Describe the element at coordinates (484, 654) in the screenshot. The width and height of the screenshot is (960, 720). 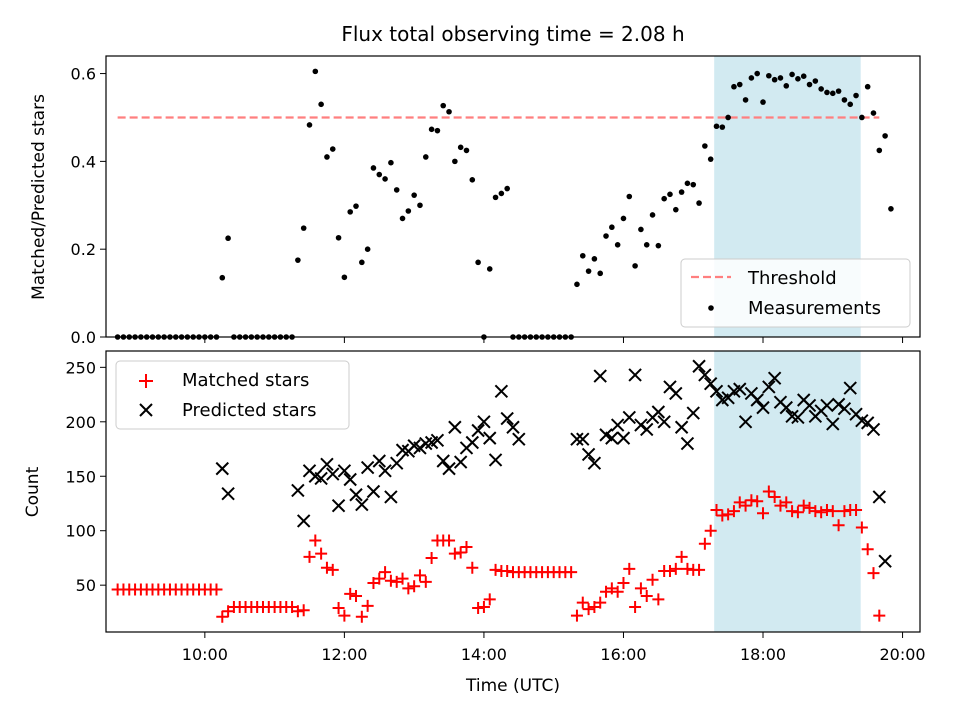
I see `x-tick-label: 14:00` at that location.